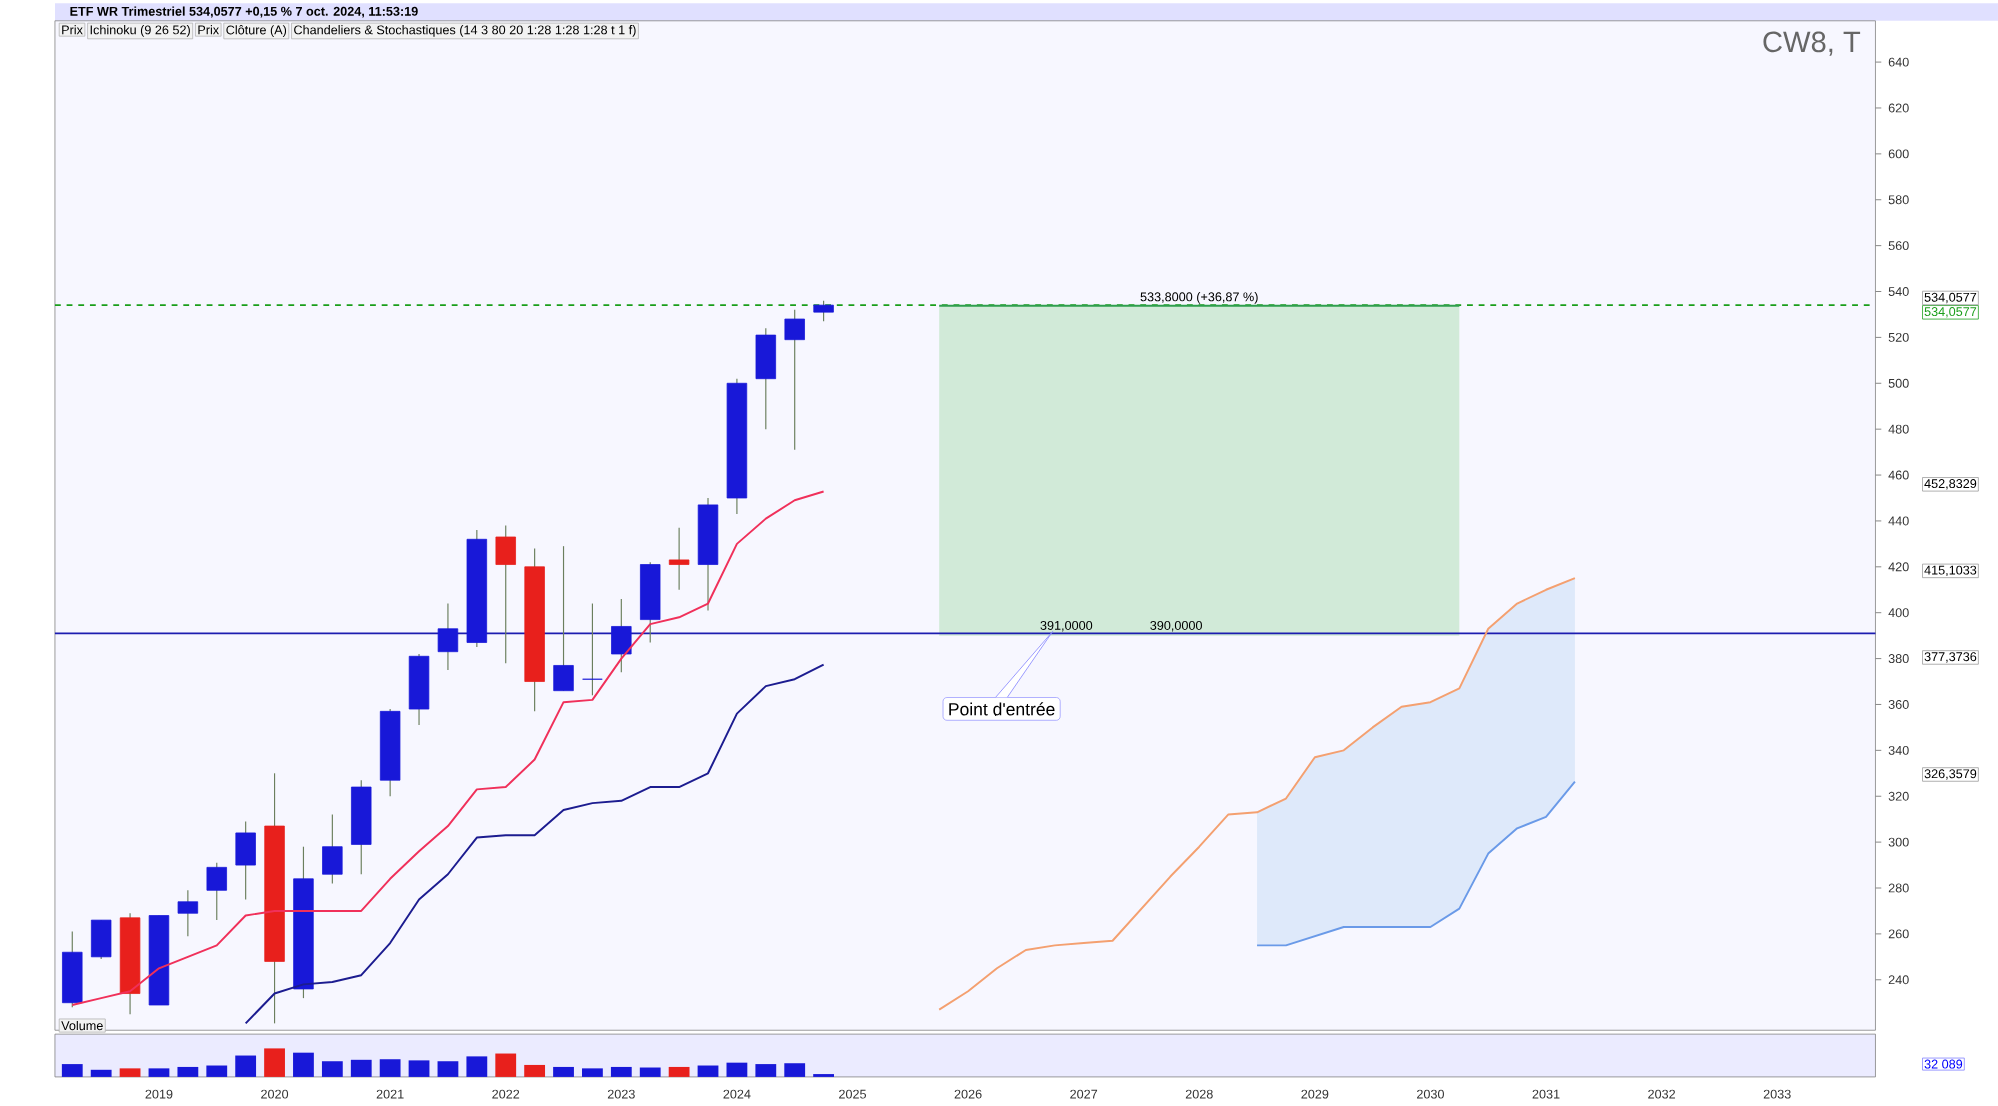 The height and width of the screenshot is (1106, 1998). Describe the element at coordinates (534, 844) in the screenshot. I see `line-series` at that location.